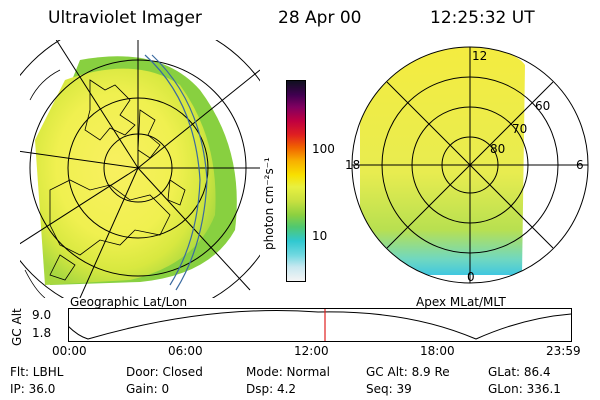  What do you see at coordinates (320, 18) in the screenshot?
I see `date-label: 28 Apr 00` at bounding box center [320, 18].